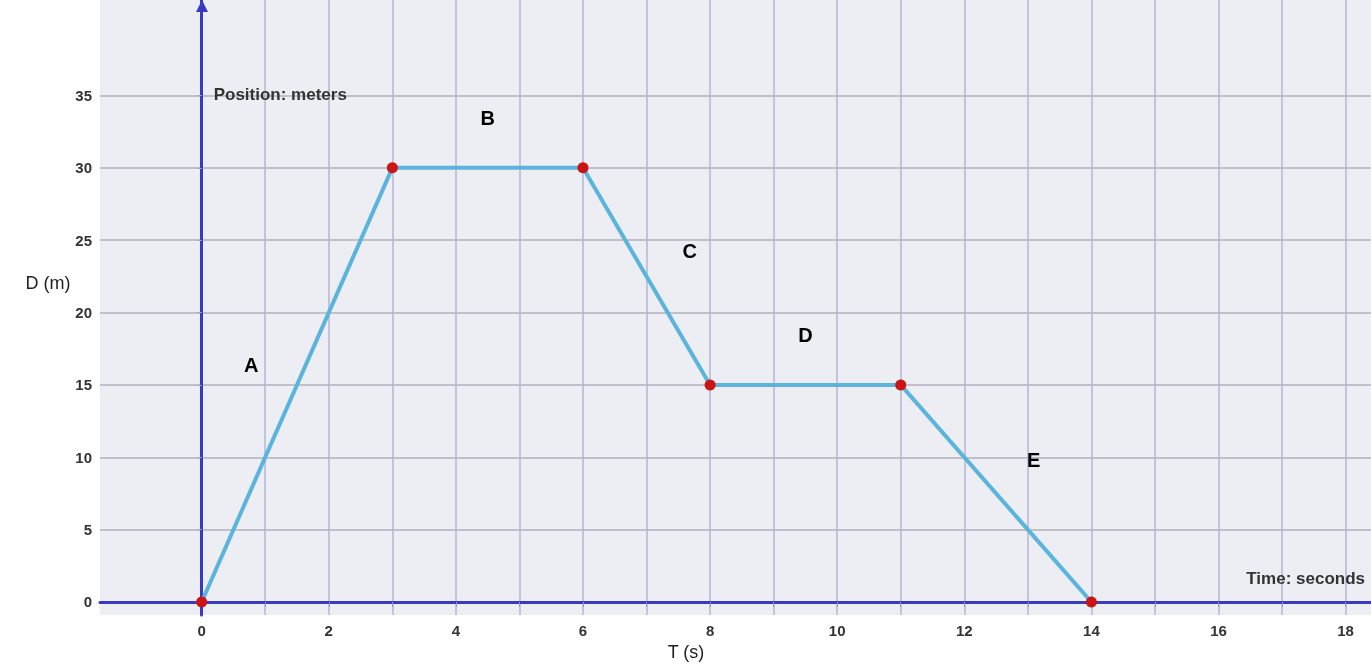 Image resolution: width=1371 pixels, height=668 pixels. I want to click on x-tick-label: 0, so click(201, 630).